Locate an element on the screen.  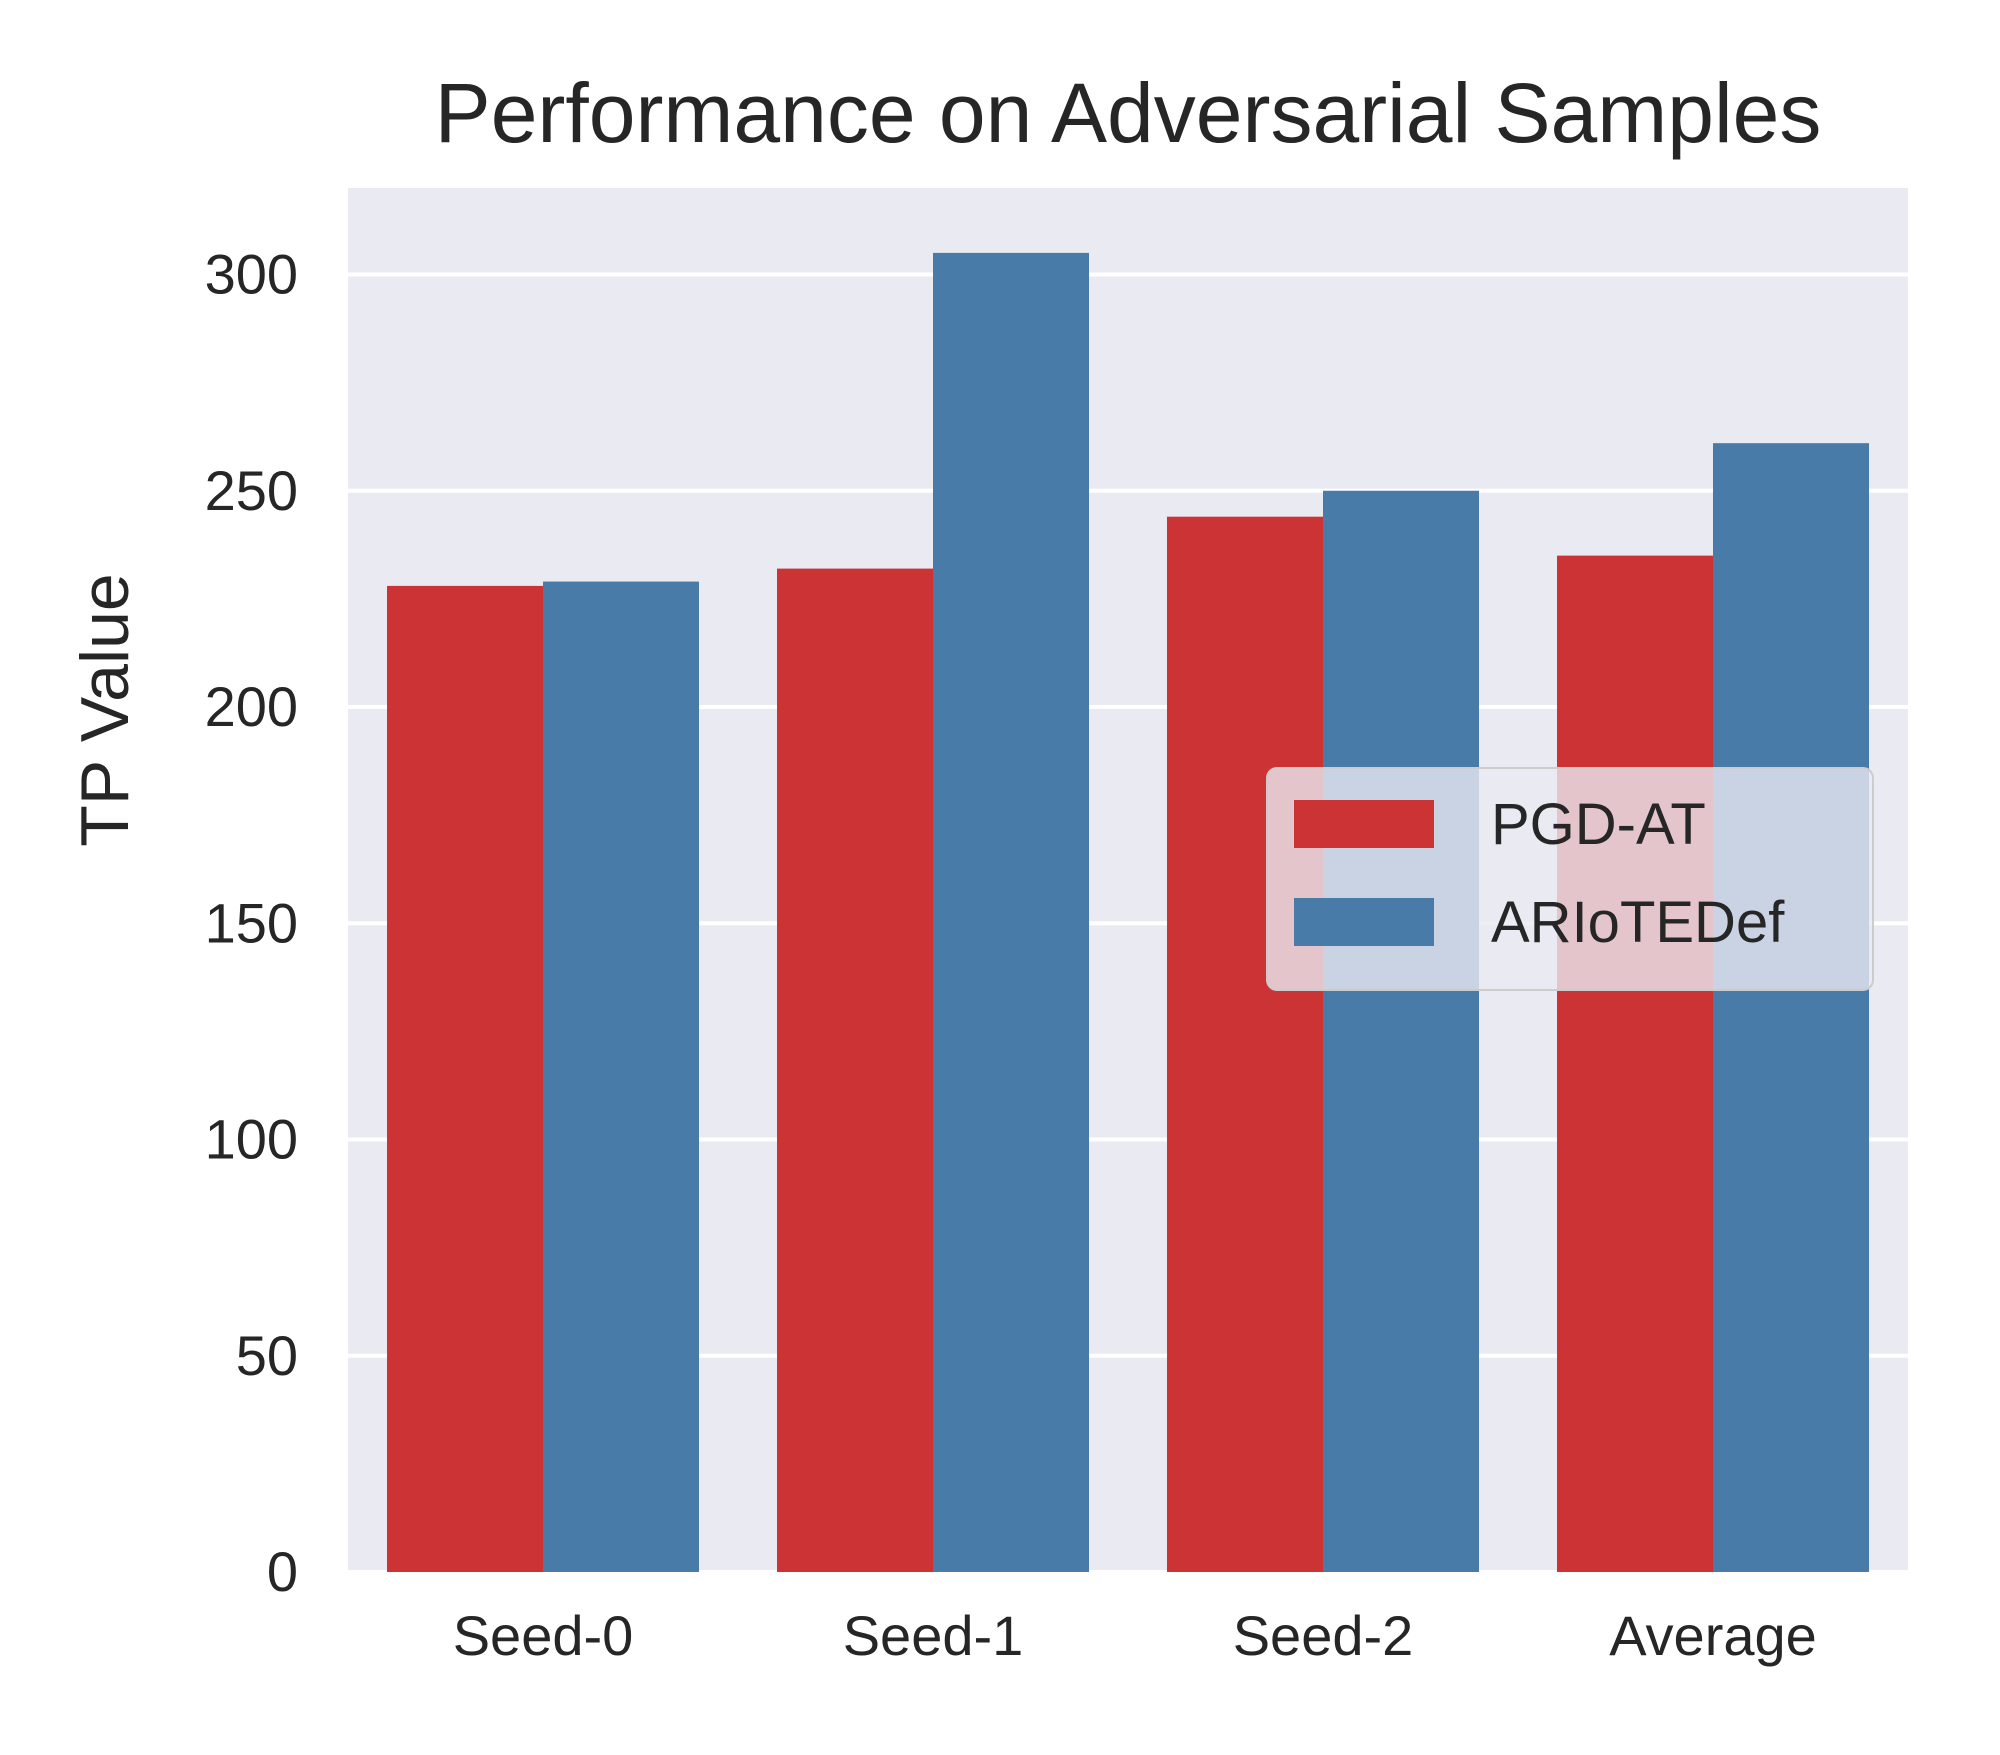
y-tick-label: 250 is located at coordinates (251, 490).